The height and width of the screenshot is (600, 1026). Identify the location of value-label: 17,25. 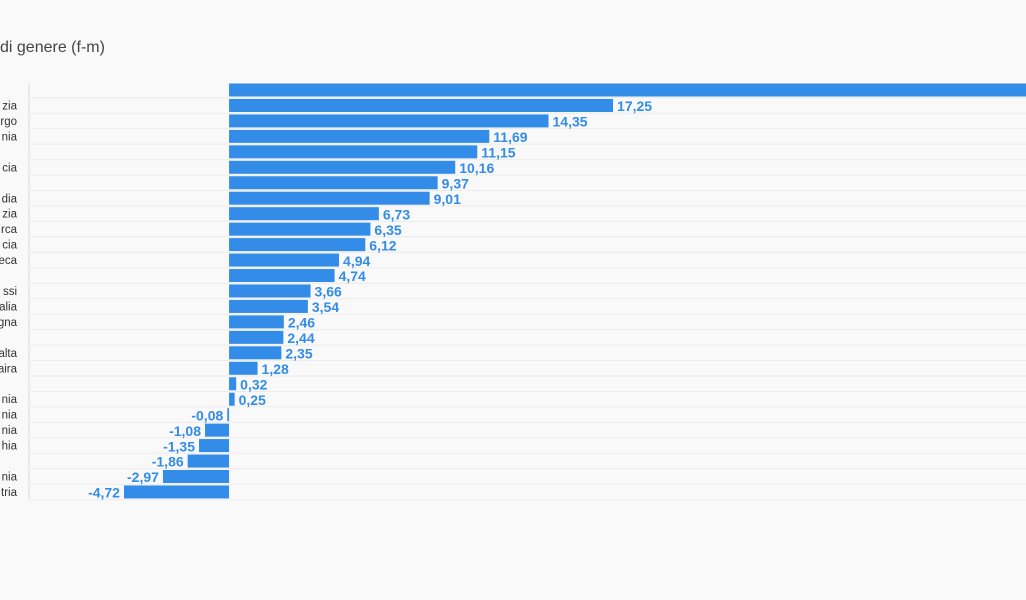
(634, 106).